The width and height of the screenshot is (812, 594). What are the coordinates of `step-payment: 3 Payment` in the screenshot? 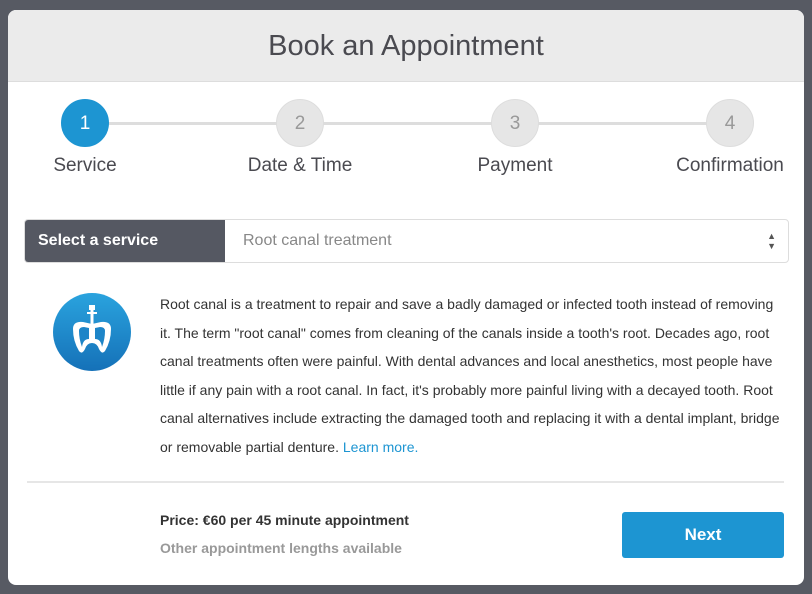 It's located at (515, 138).